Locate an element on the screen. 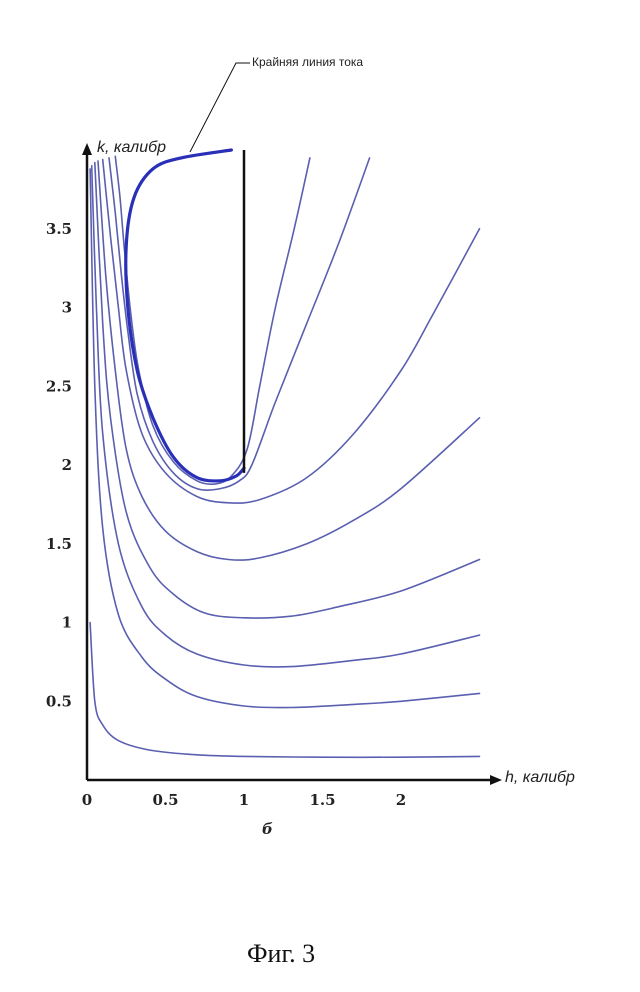 This screenshot has width=640, height=992. x-tick-label: 1.5 is located at coordinates (322, 800).